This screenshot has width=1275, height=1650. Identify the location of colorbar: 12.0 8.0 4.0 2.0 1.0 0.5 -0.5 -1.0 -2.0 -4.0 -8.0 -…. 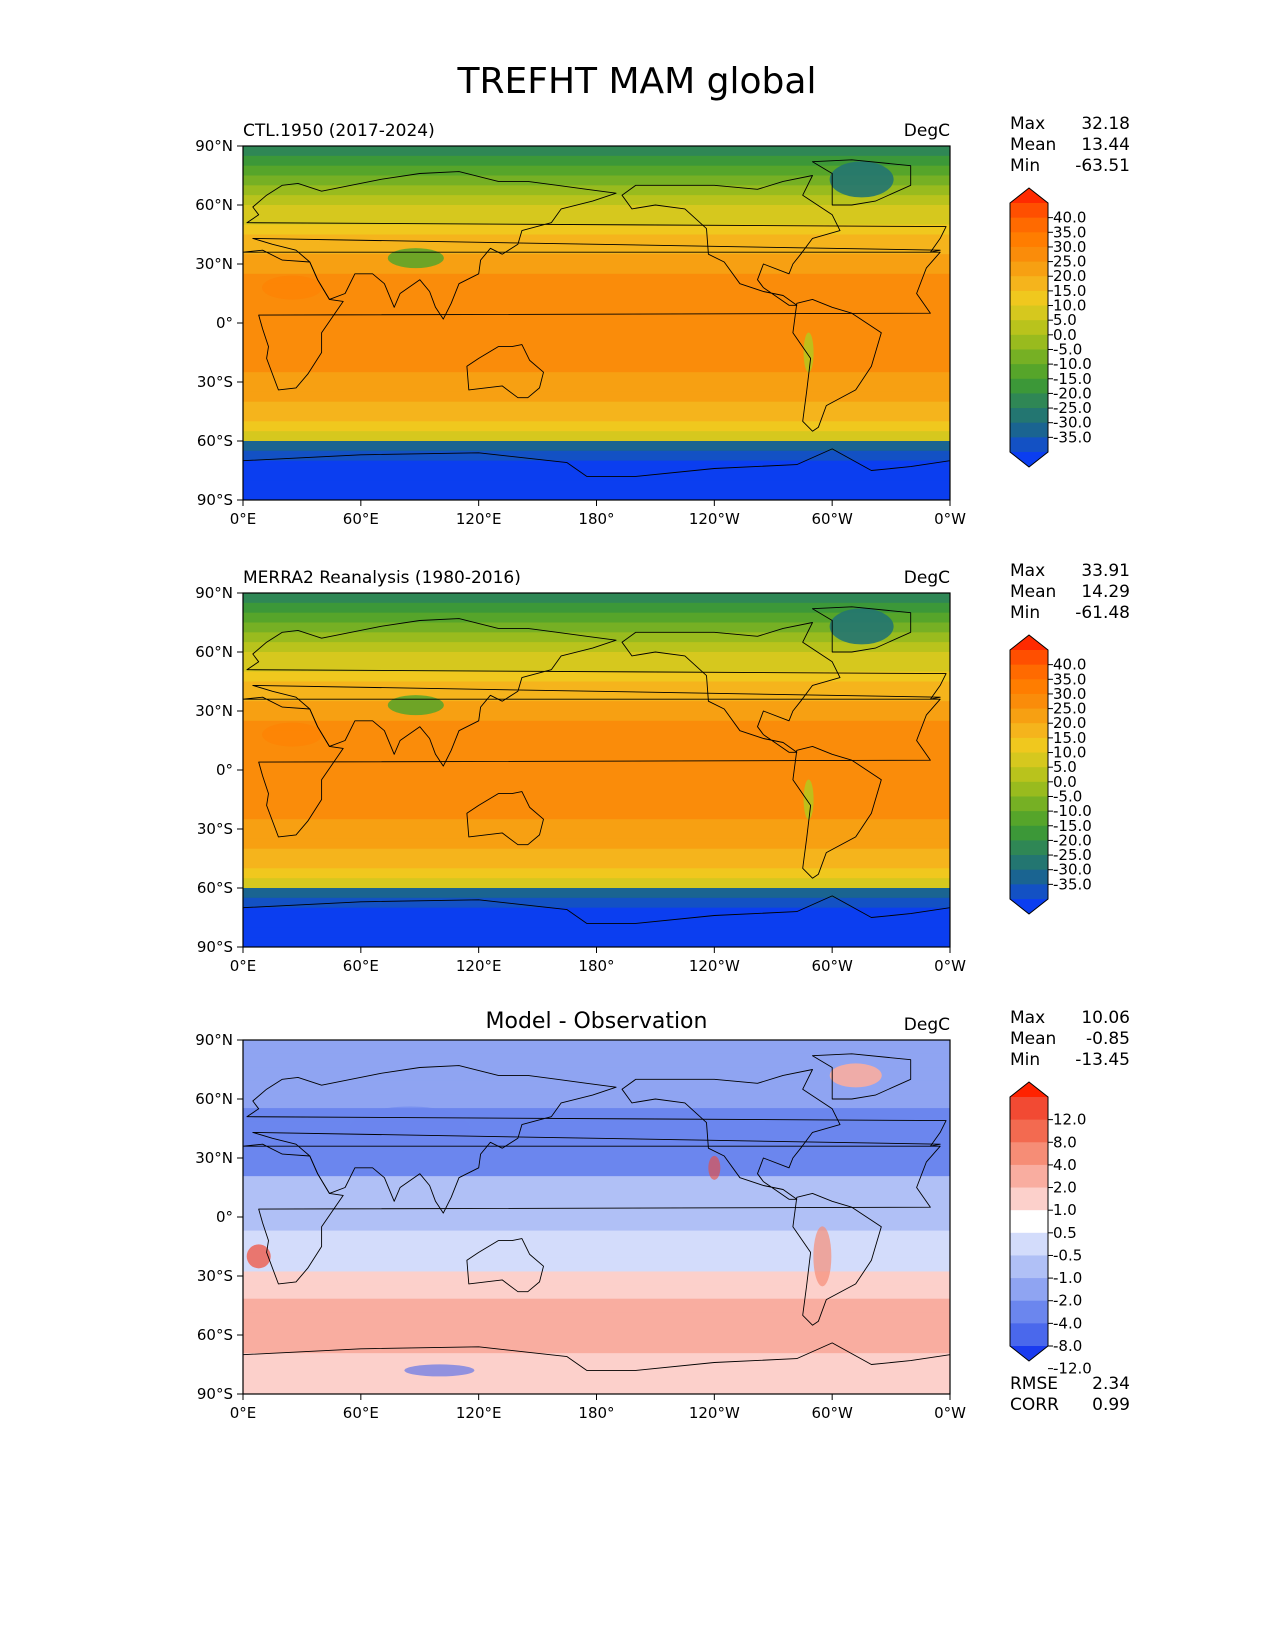
(1050, 1229).